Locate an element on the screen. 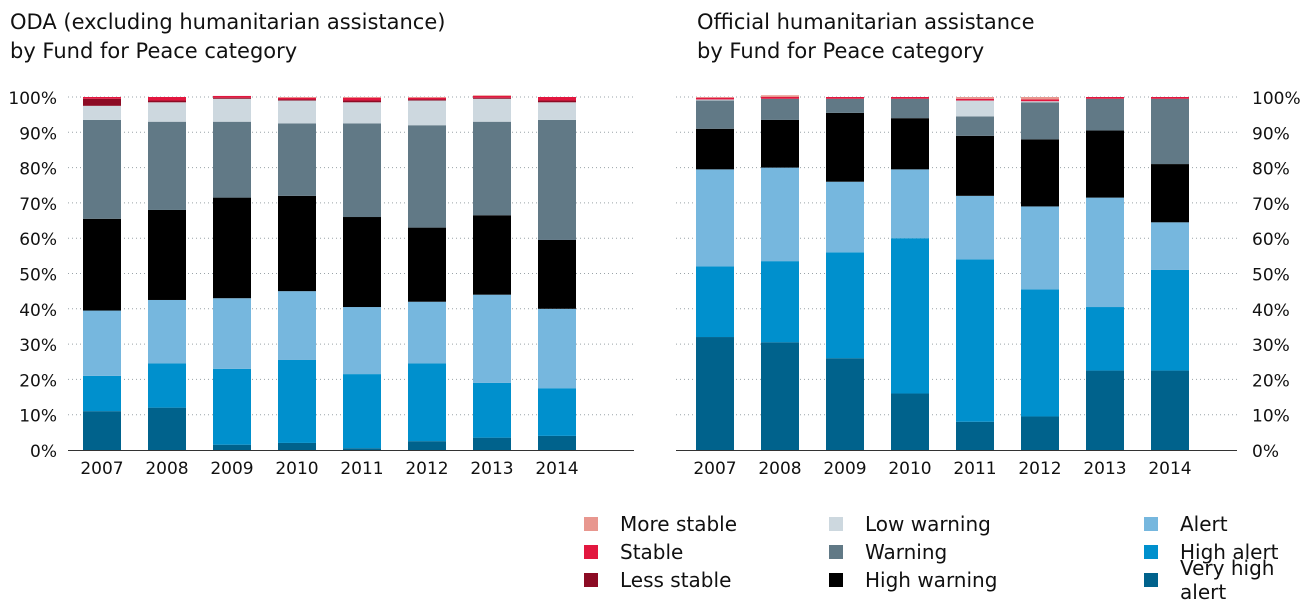 The image size is (1312, 604). left-bar-2012-very-high-alert is located at coordinates (427, 445).